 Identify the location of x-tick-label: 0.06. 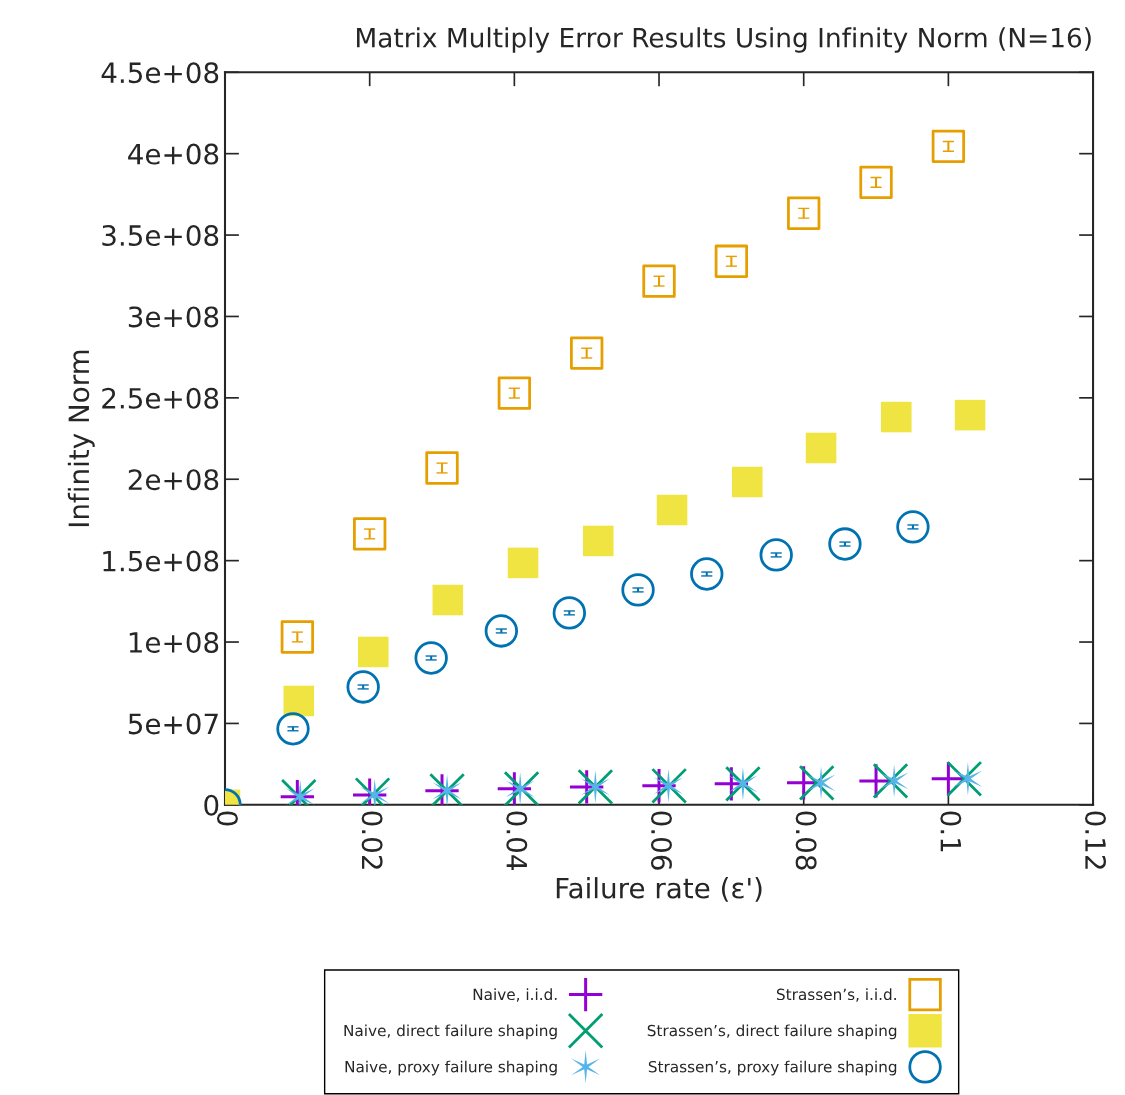
(661, 840).